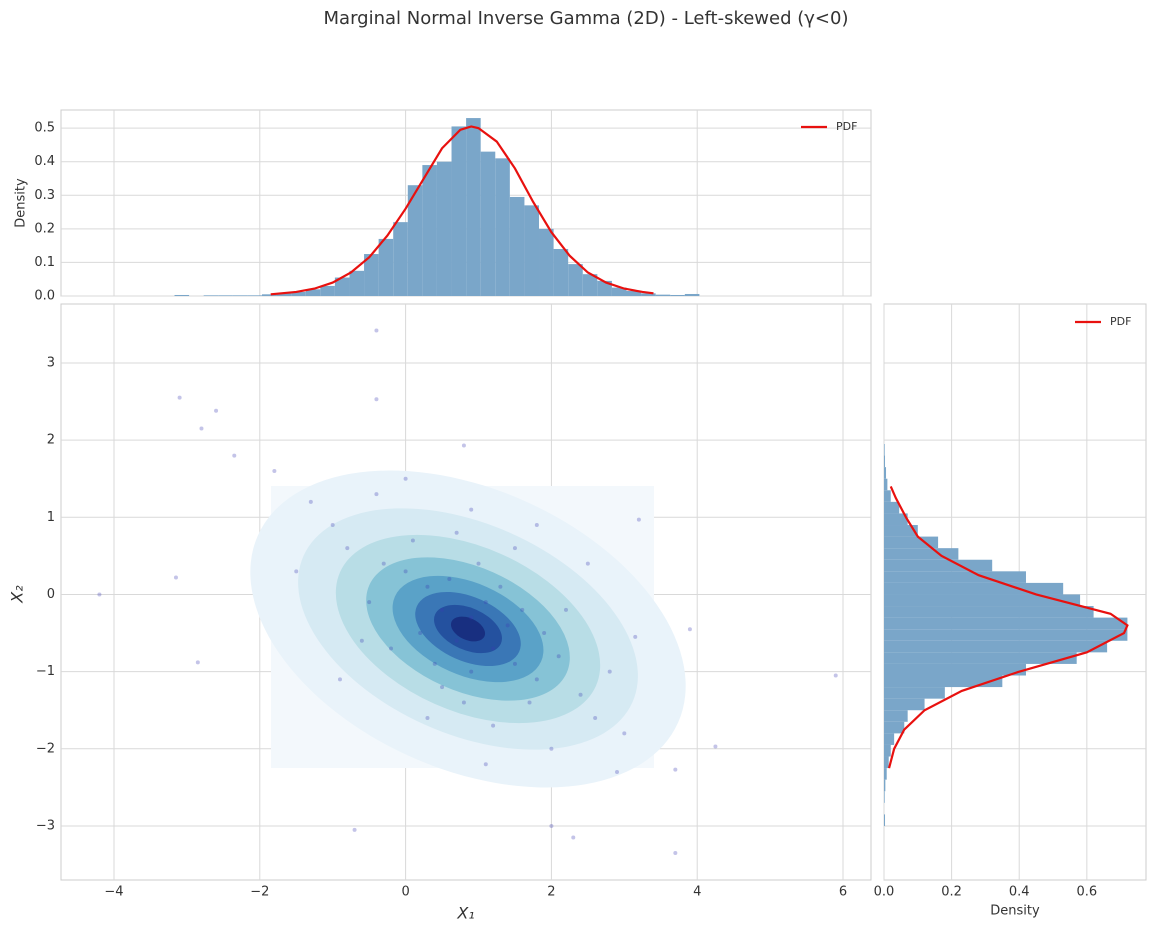 The width and height of the screenshot is (1155, 934). Describe the element at coordinates (259, 892) in the screenshot. I see `x-tick-label: −2` at that location.